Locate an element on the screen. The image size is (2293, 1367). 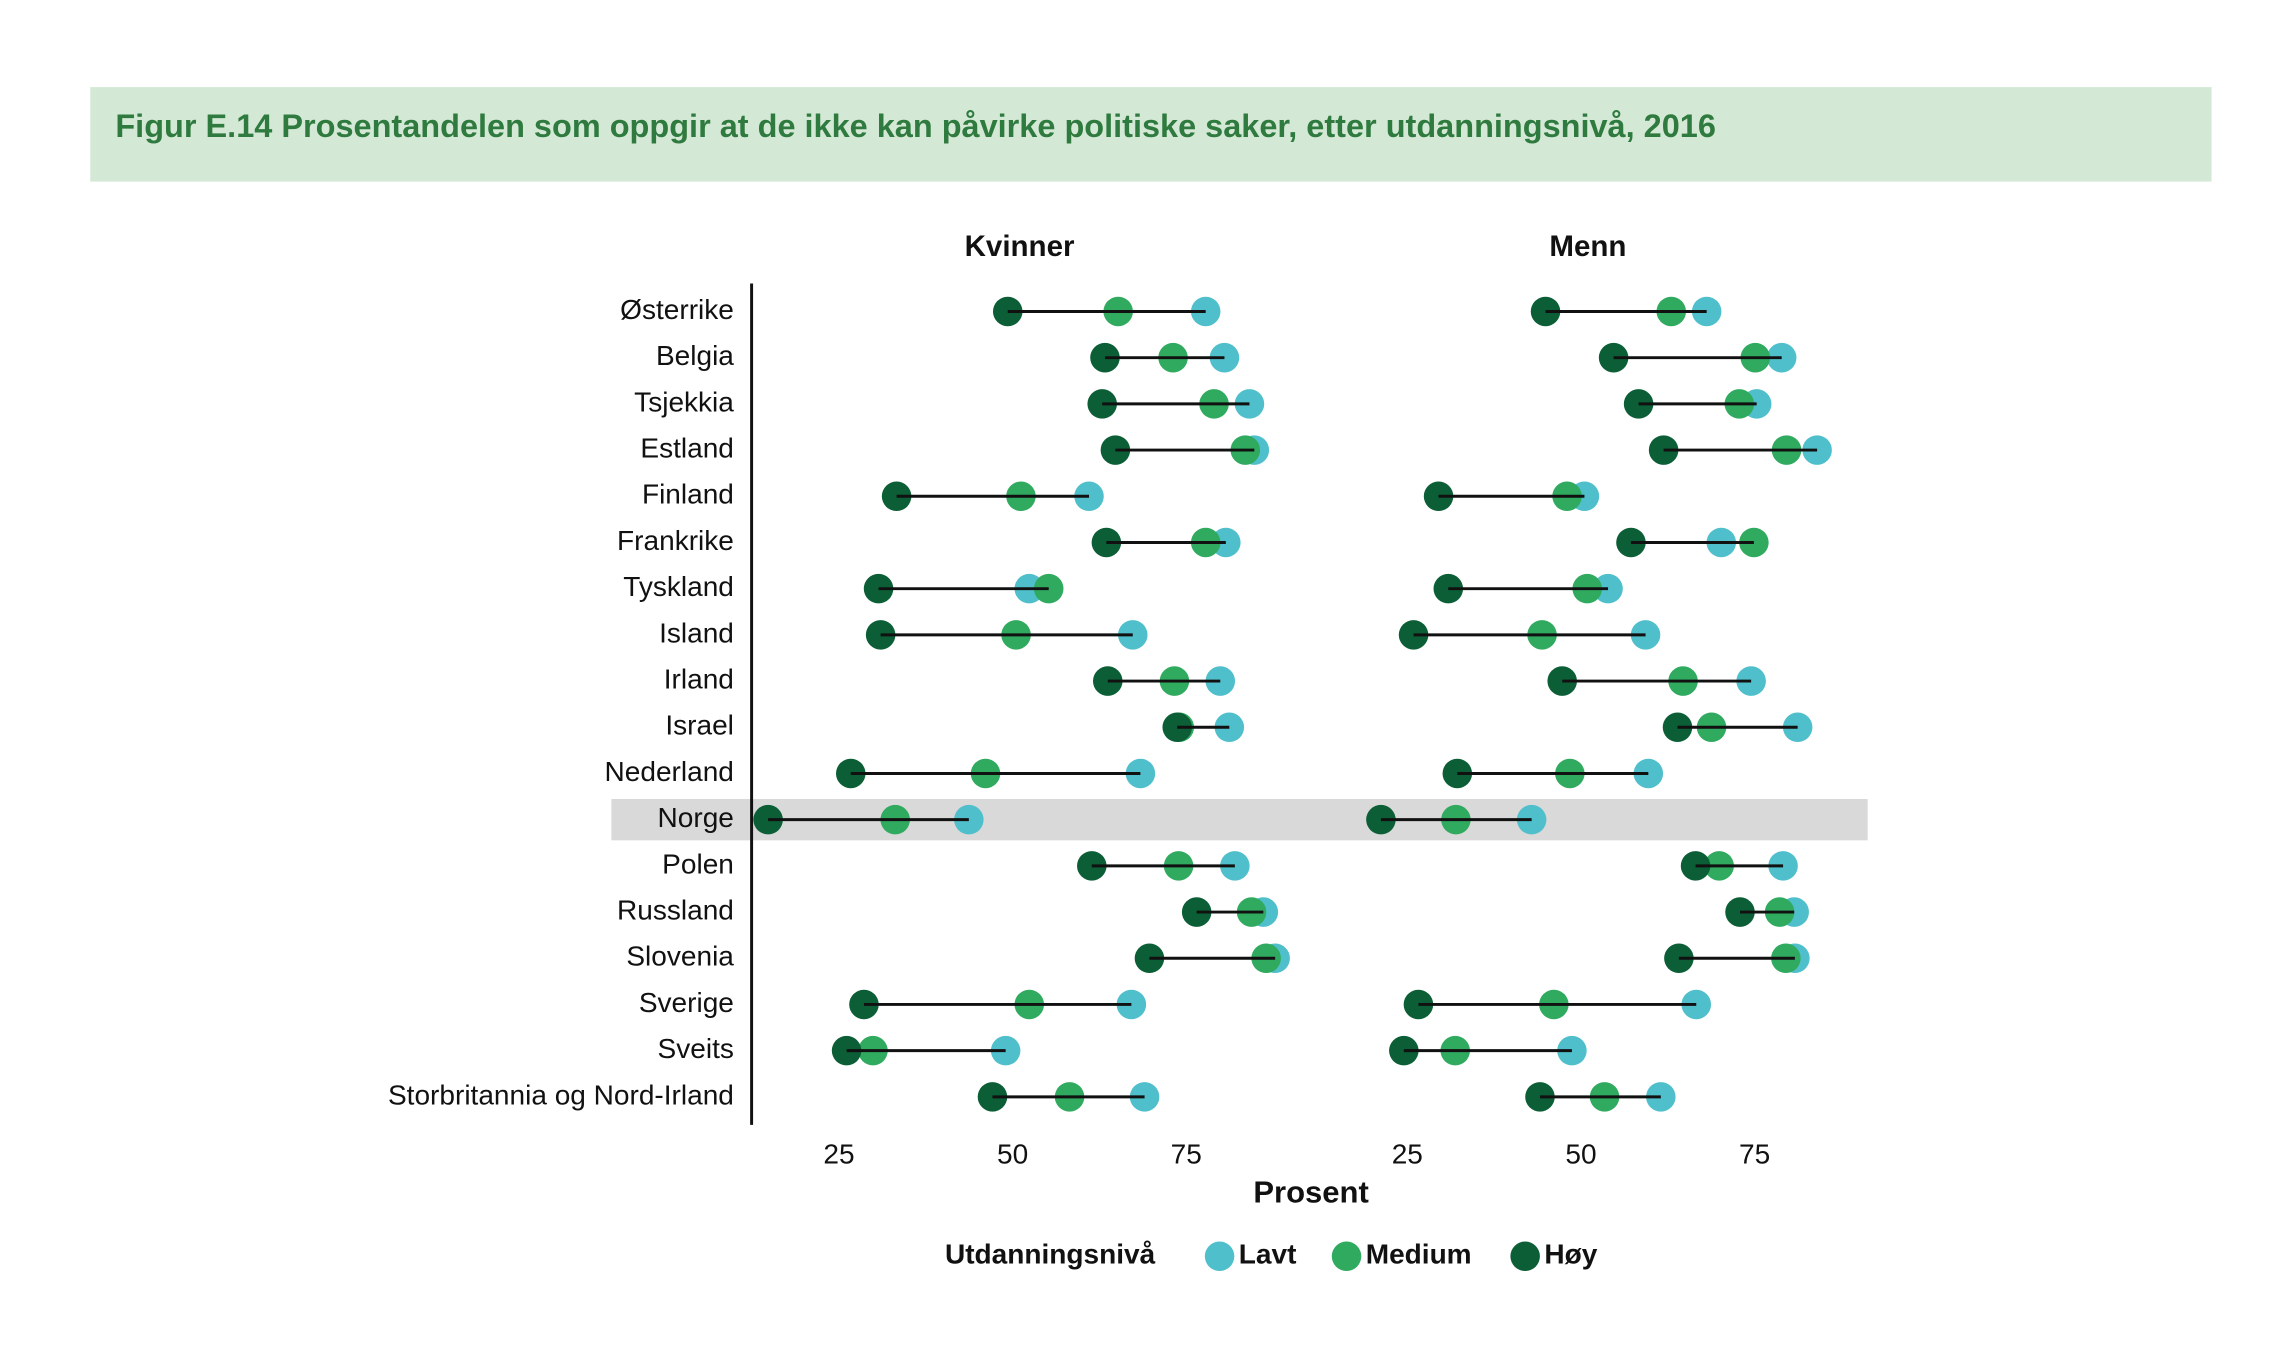
y-tick-label: Estland is located at coordinates (686, 447).